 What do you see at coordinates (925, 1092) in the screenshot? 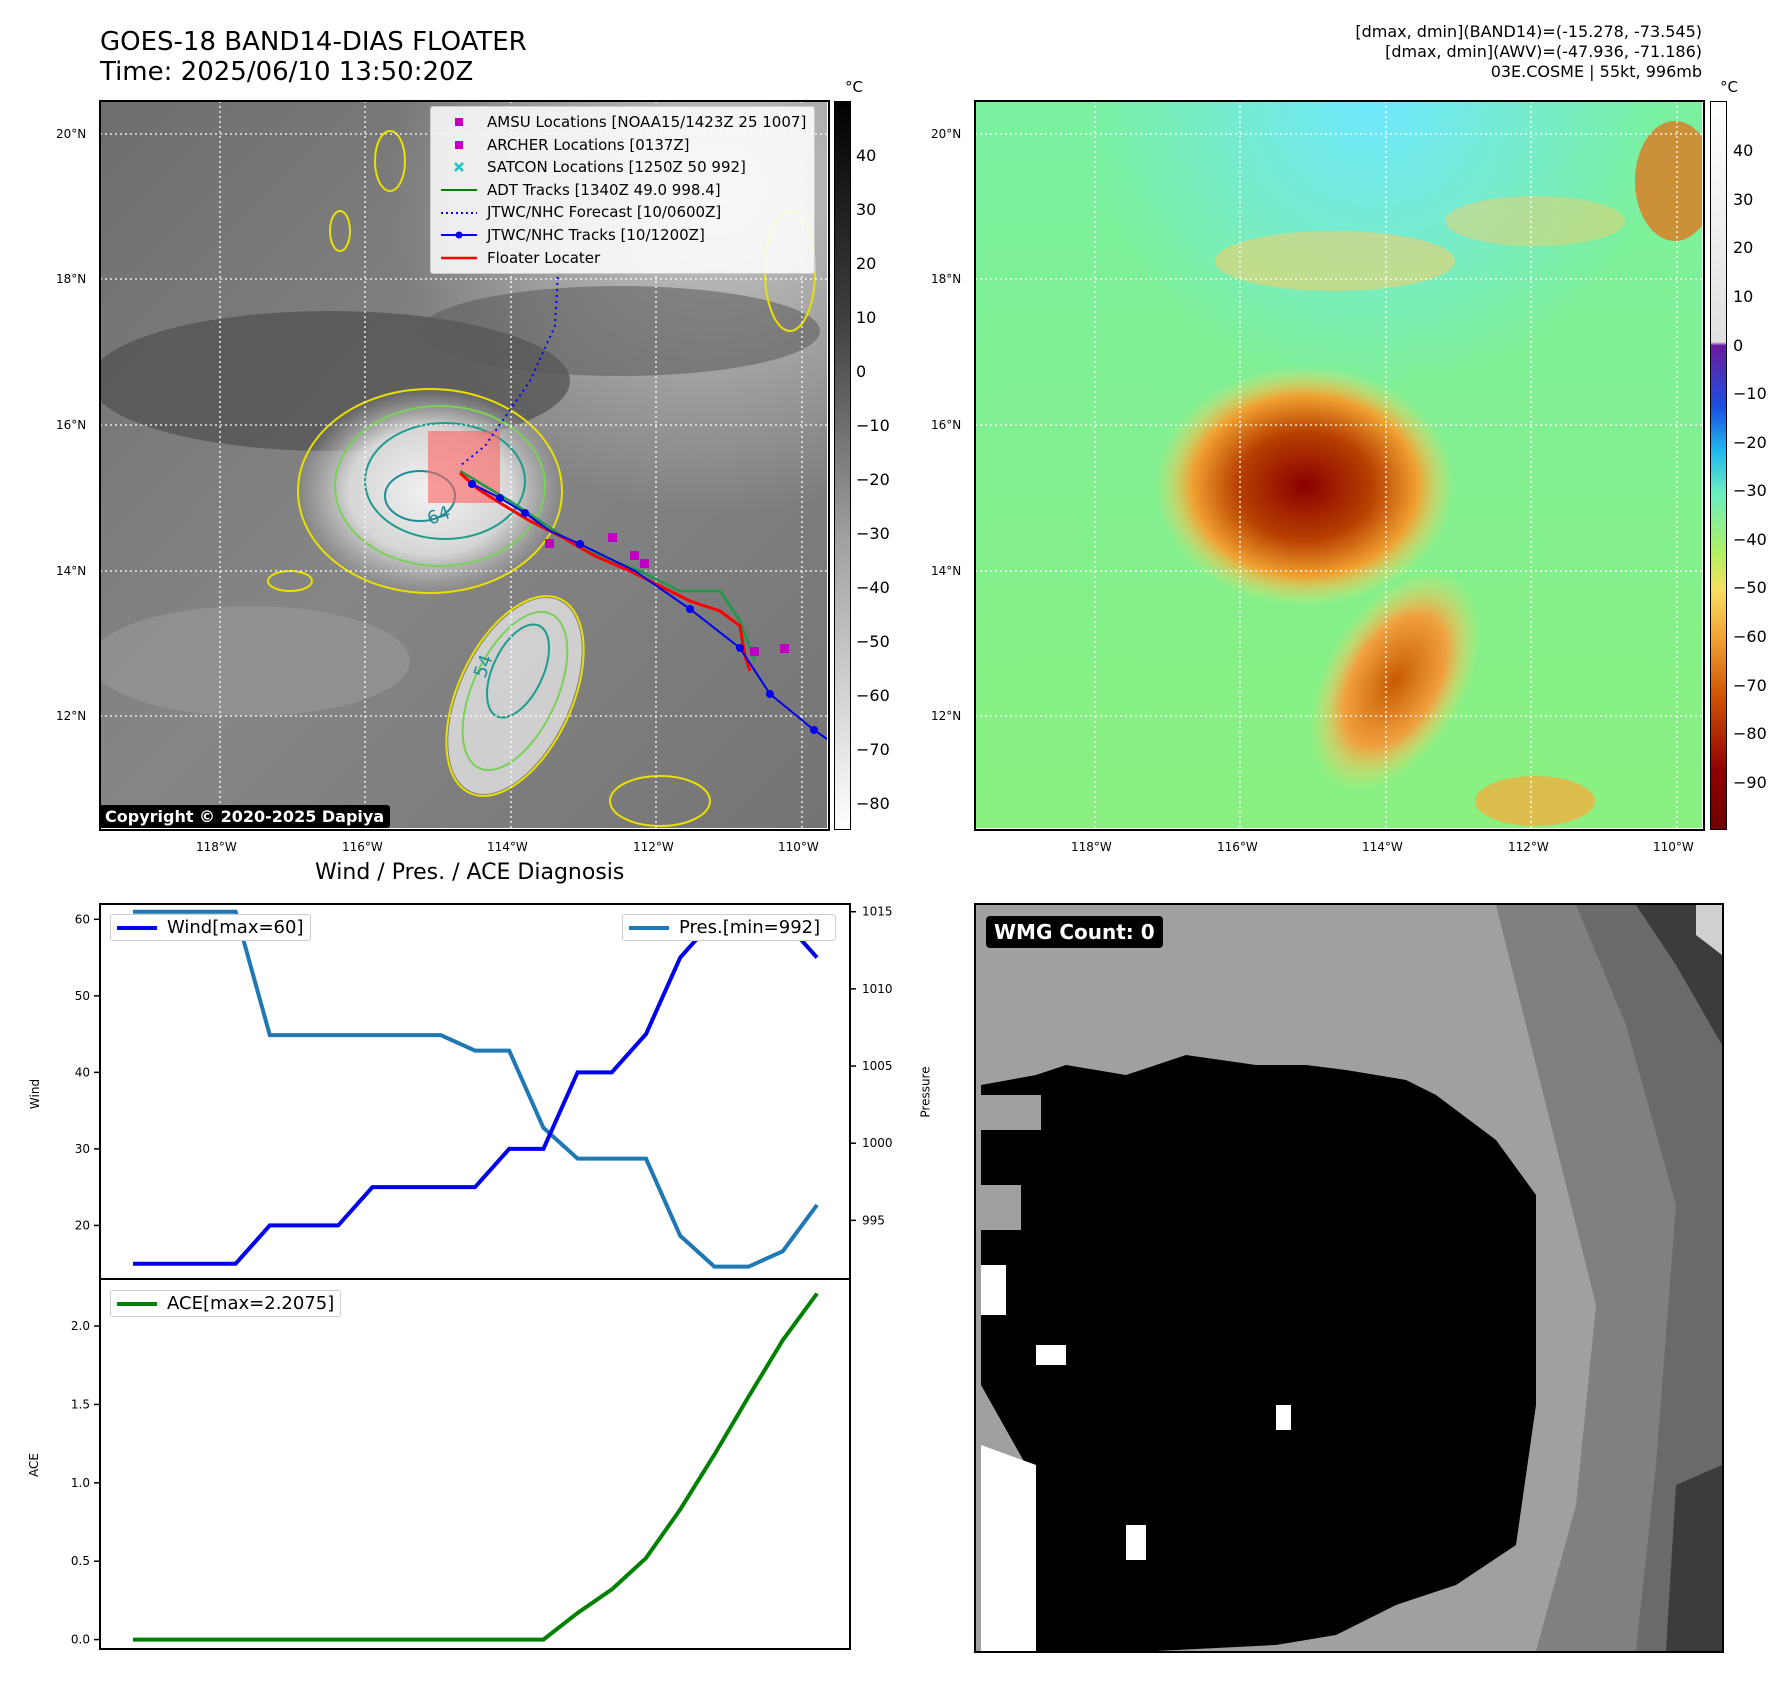
I see `pressure-axis-label: Pressure` at bounding box center [925, 1092].